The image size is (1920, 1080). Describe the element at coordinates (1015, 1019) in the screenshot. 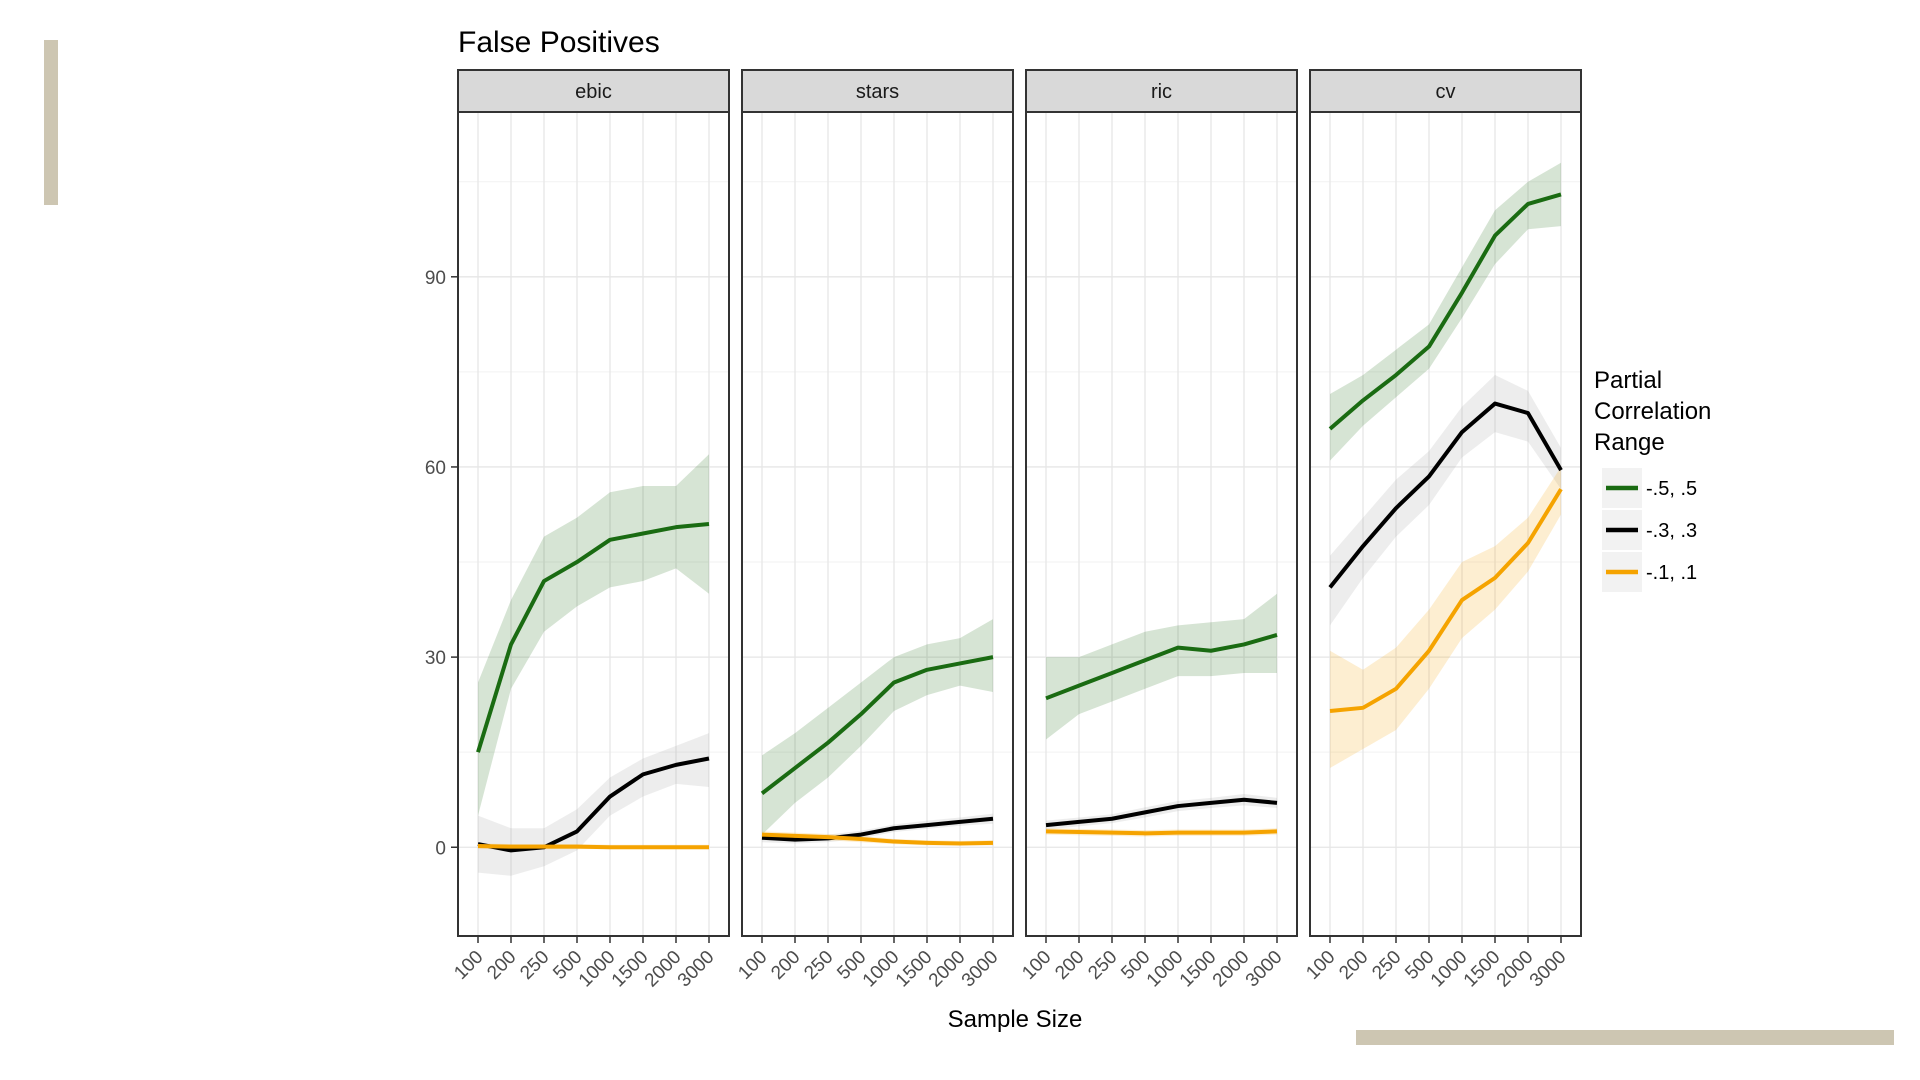

I see `x-axis-label: Sample Size` at that location.